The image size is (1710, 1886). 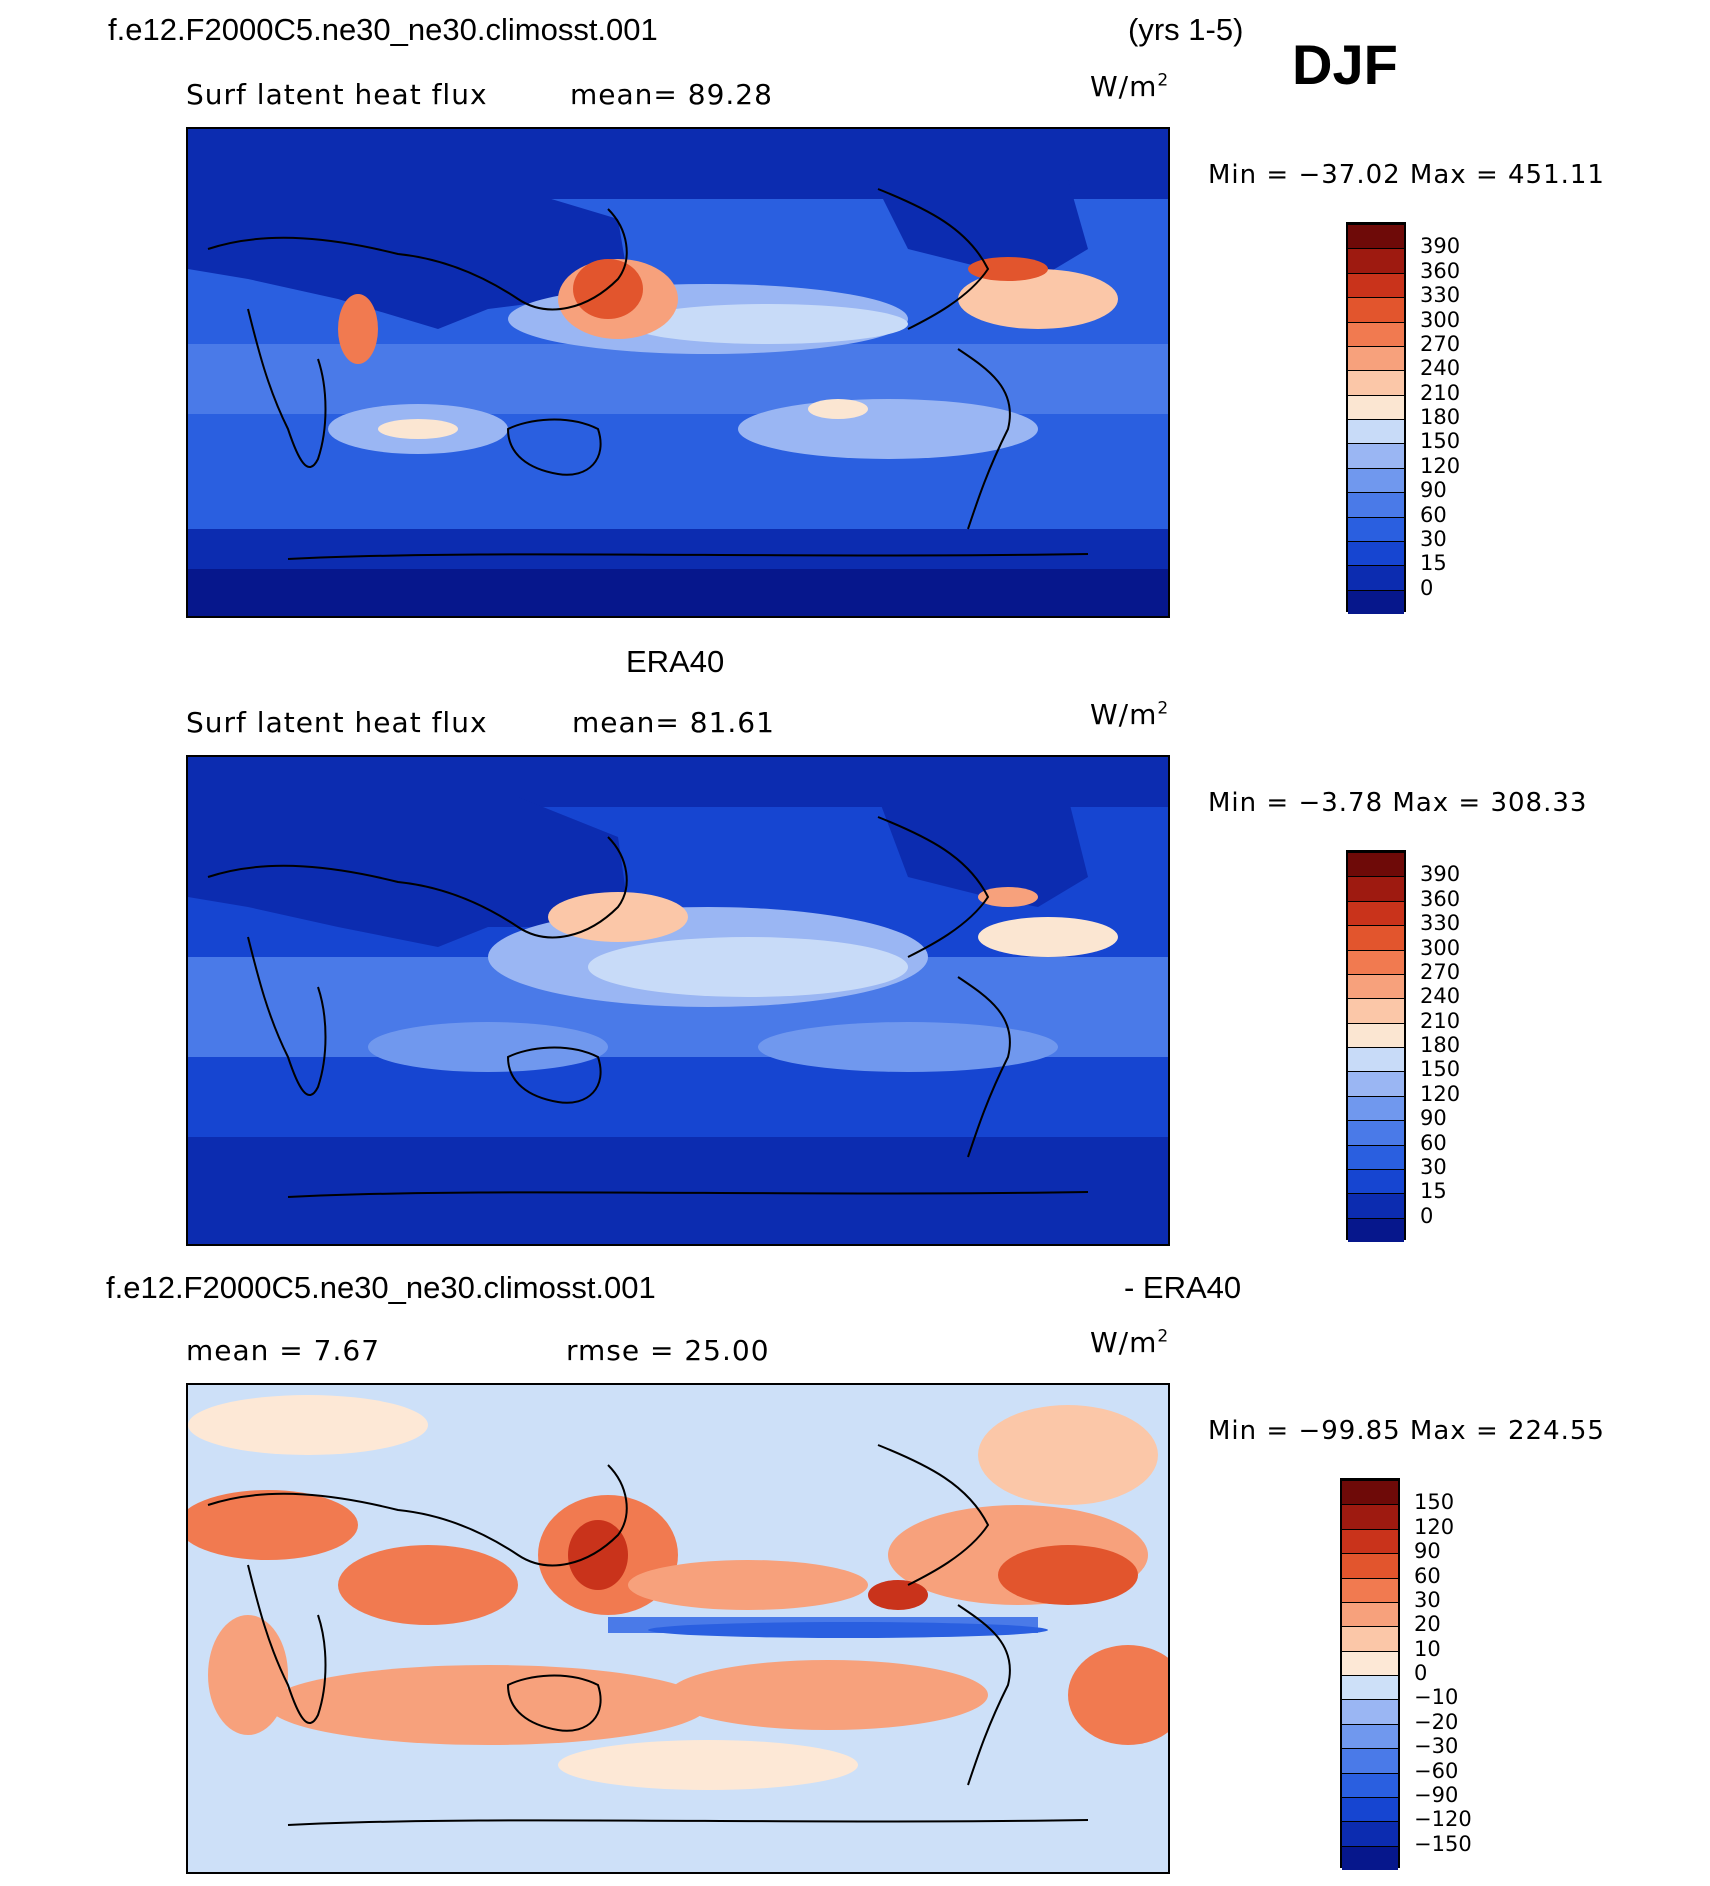 I want to click on panel-diff-map, so click(x=678, y=1628).